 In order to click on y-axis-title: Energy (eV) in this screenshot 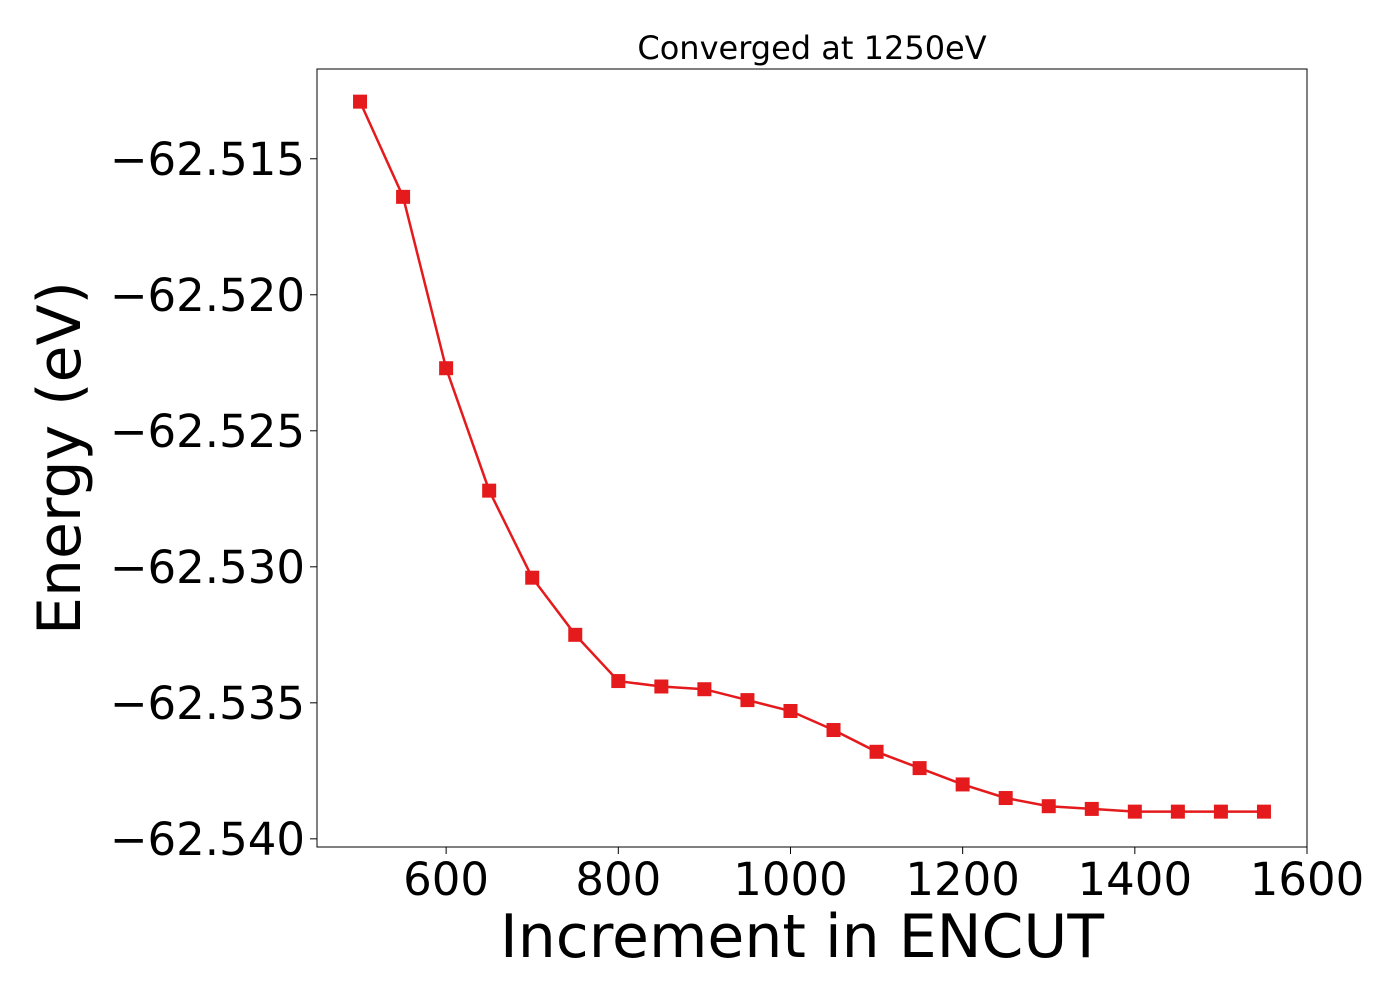, I will do `click(60, 458)`.